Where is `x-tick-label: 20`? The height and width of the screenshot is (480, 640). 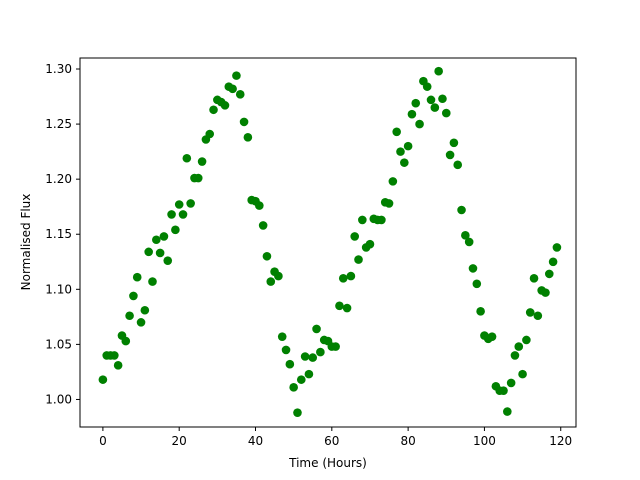 x-tick-label: 20 is located at coordinates (179, 441).